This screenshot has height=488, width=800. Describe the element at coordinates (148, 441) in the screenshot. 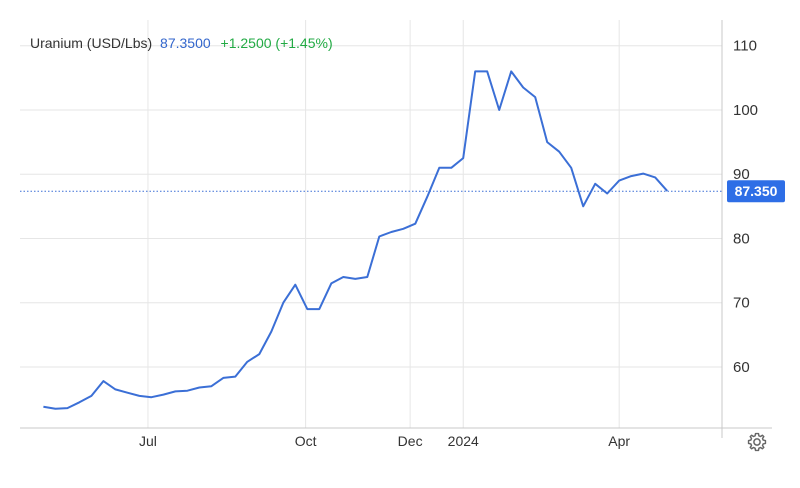

I see `x-tick-label: Jul` at that location.